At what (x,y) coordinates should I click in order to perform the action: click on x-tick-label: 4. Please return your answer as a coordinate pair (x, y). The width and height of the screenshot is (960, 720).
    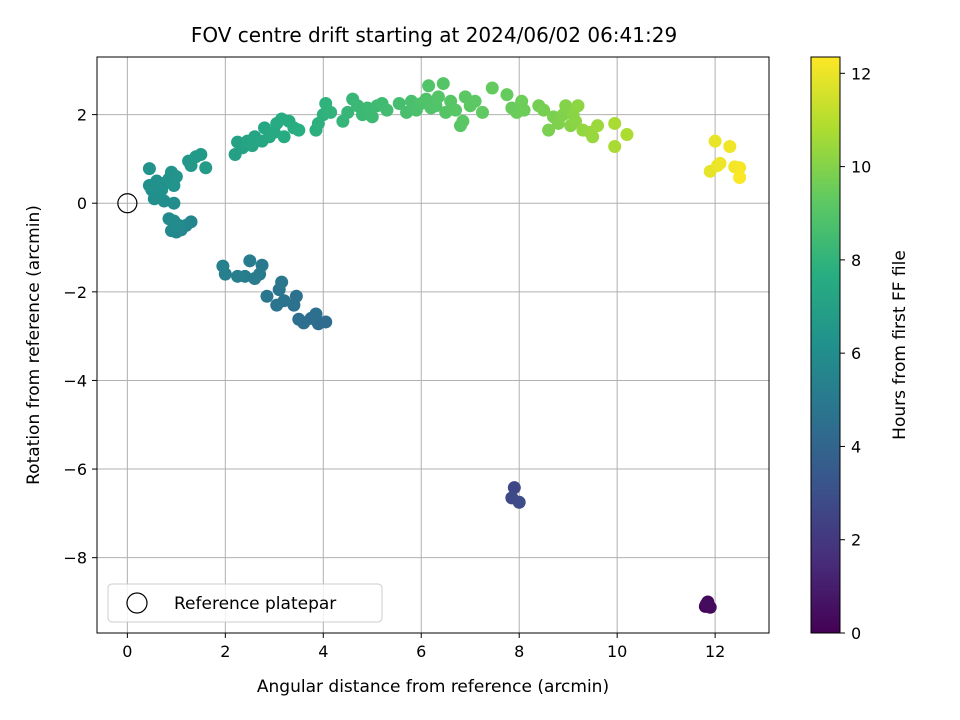
    Looking at the image, I should click on (323, 651).